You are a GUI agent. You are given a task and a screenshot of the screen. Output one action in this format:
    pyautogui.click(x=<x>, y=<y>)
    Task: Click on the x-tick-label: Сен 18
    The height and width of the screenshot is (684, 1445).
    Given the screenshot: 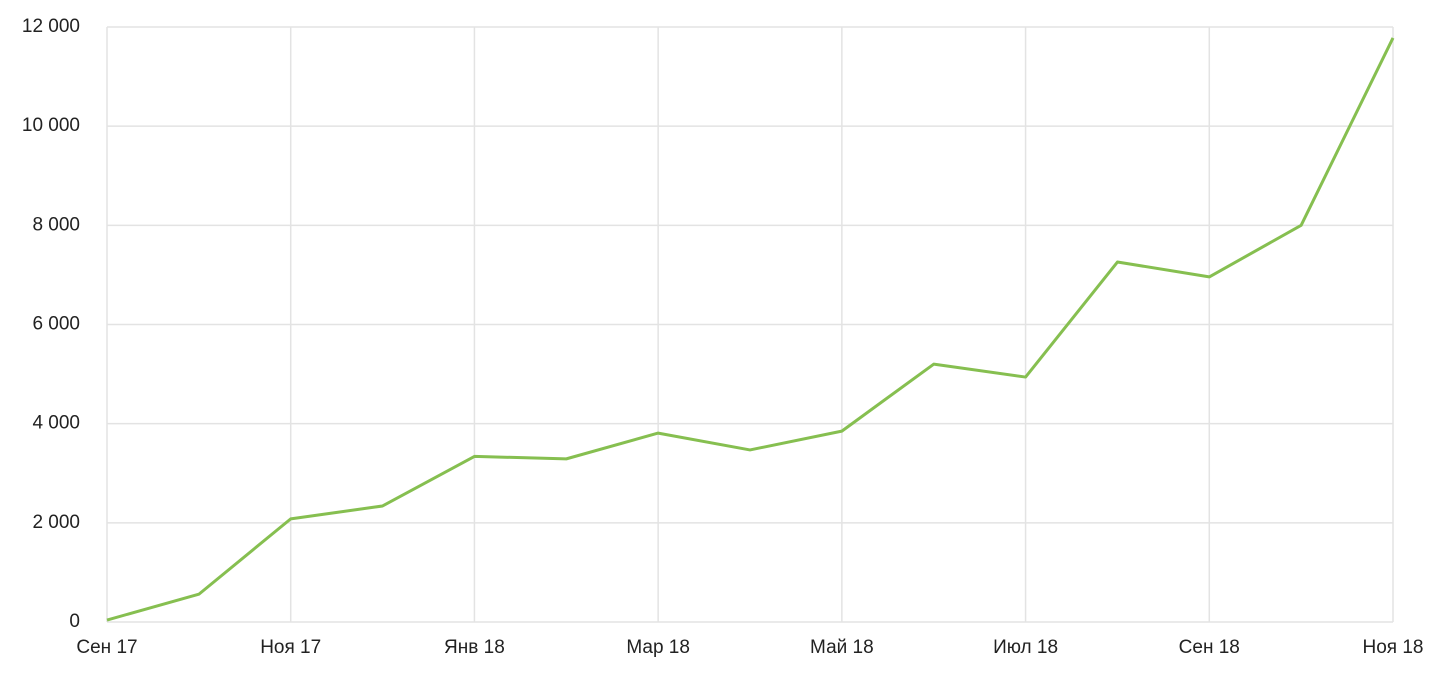 What is the action you would take?
    pyautogui.click(x=1209, y=647)
    